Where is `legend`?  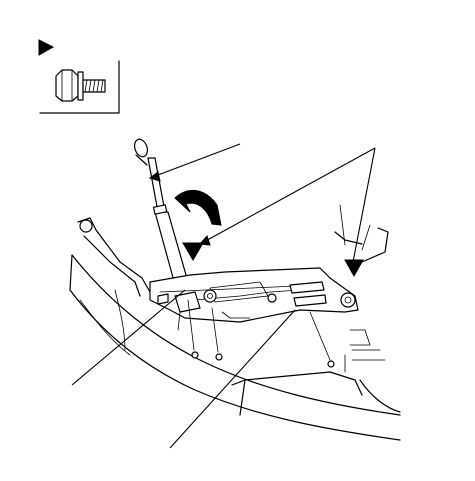 legend is located at coordinates (79, 76).